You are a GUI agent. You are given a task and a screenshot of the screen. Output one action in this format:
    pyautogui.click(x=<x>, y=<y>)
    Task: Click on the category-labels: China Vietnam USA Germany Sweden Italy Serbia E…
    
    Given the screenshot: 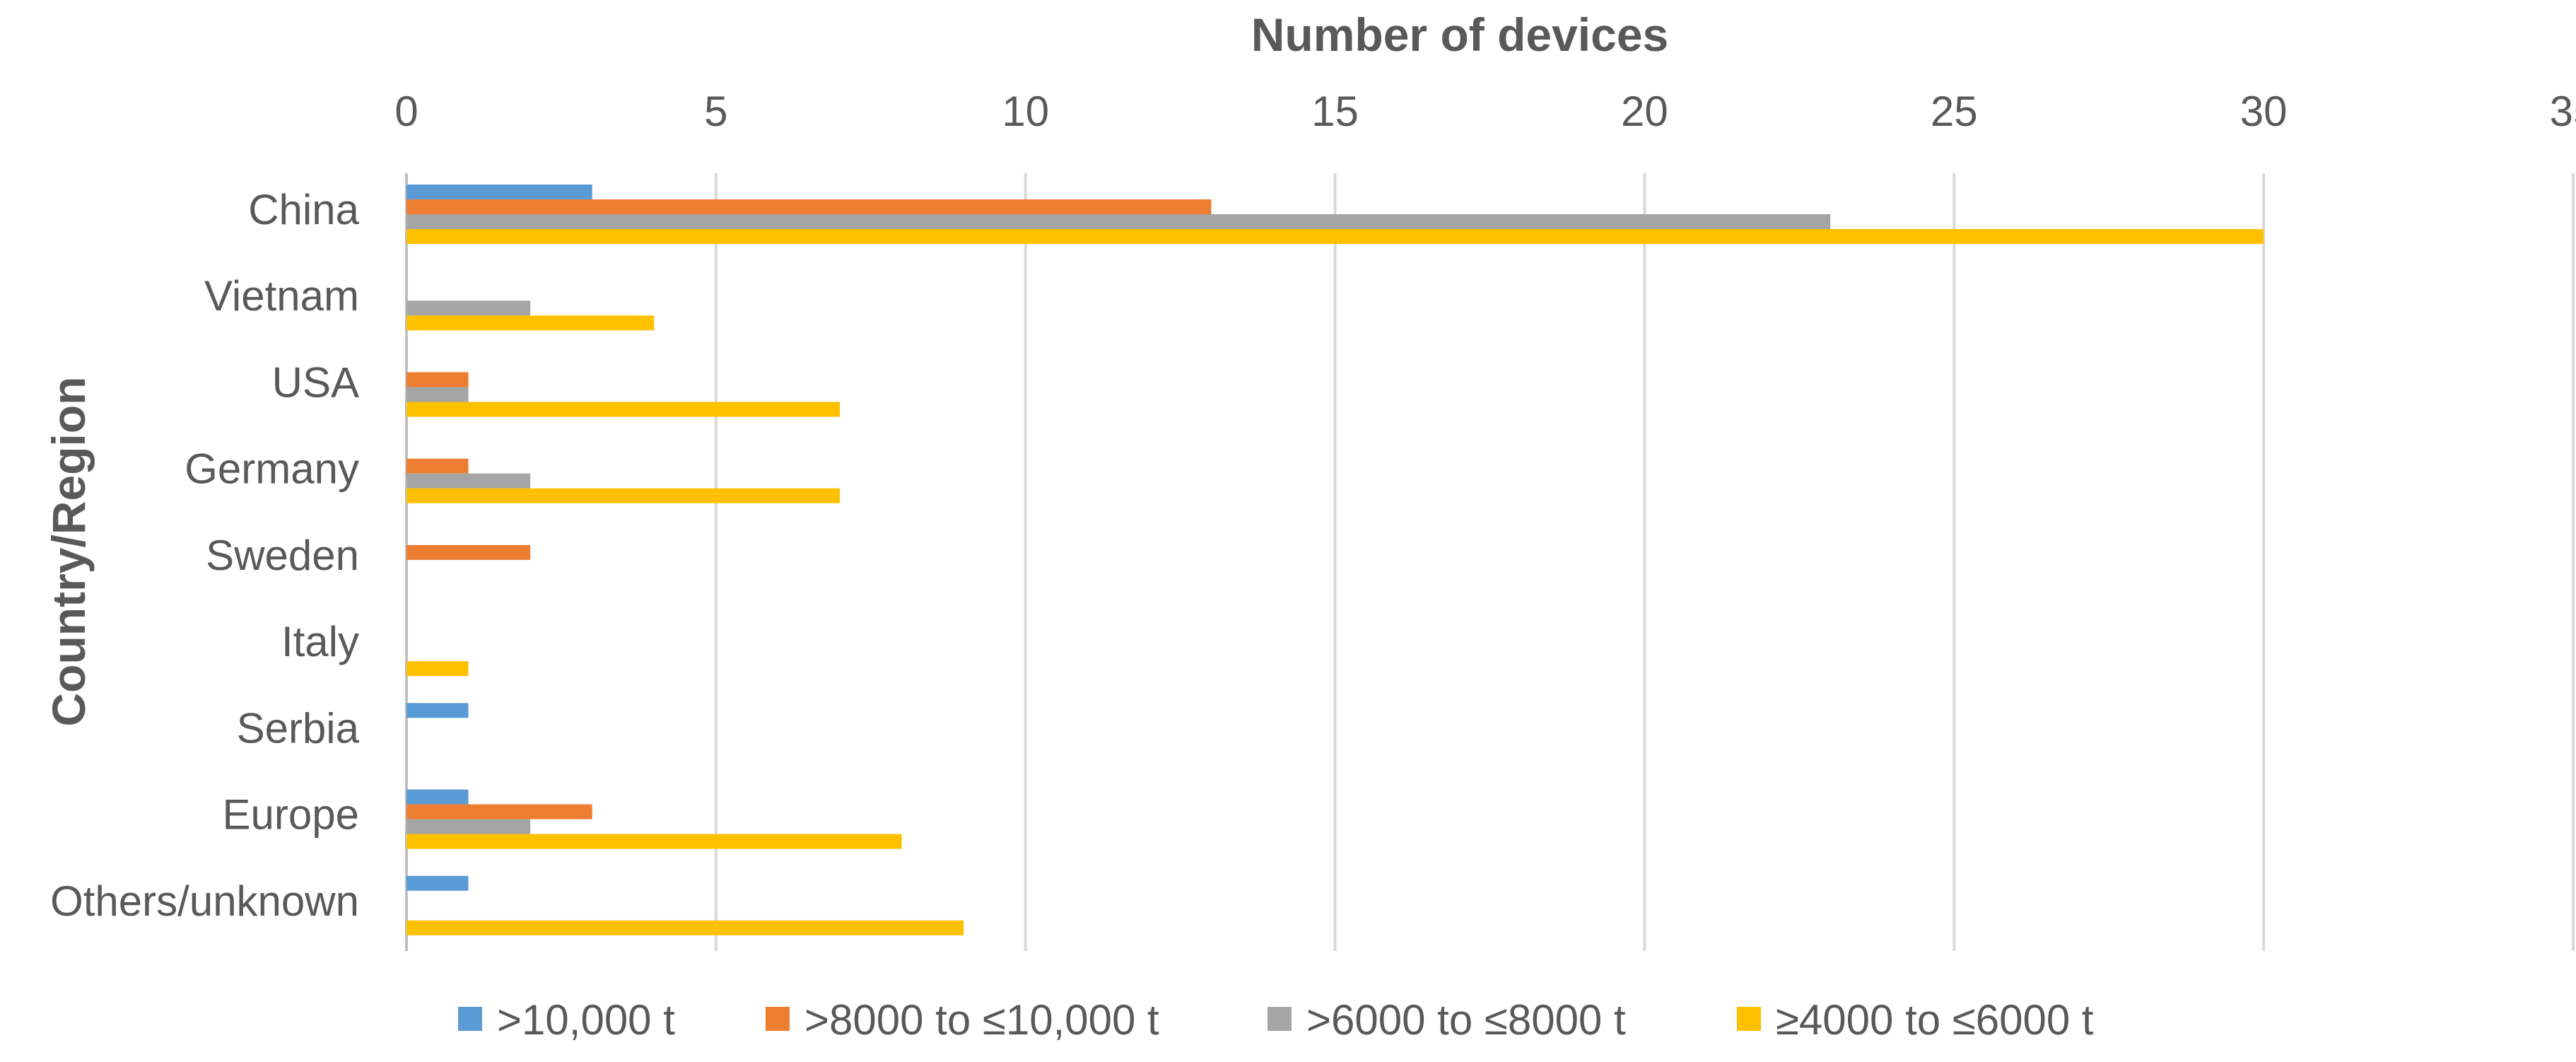 What is the action you would take?
    pyautogui.click(x=205, y=556)
    